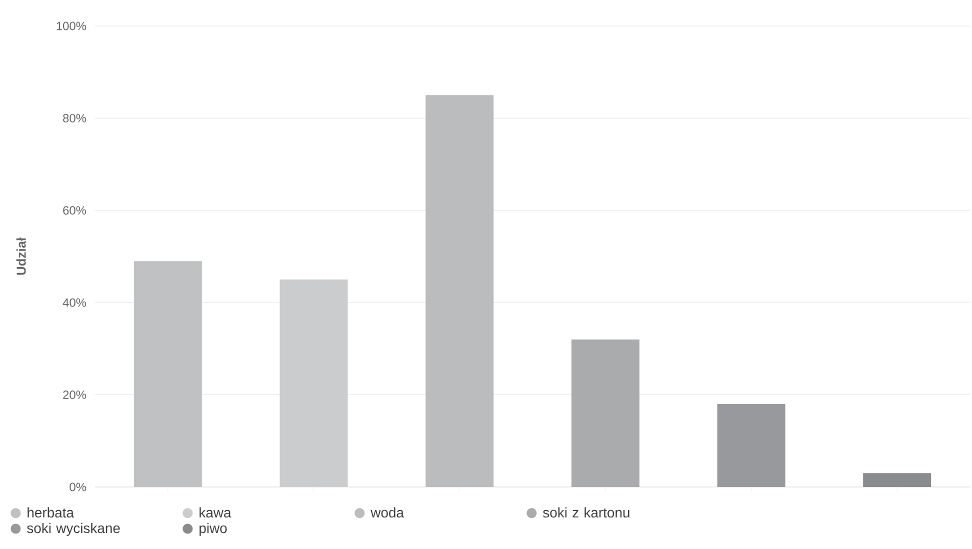 The height and width of the screenshot is (549, 972). Describe the element at coordinates (213, 529) in the screenshot. I see `legend-label: piwo` at that location.